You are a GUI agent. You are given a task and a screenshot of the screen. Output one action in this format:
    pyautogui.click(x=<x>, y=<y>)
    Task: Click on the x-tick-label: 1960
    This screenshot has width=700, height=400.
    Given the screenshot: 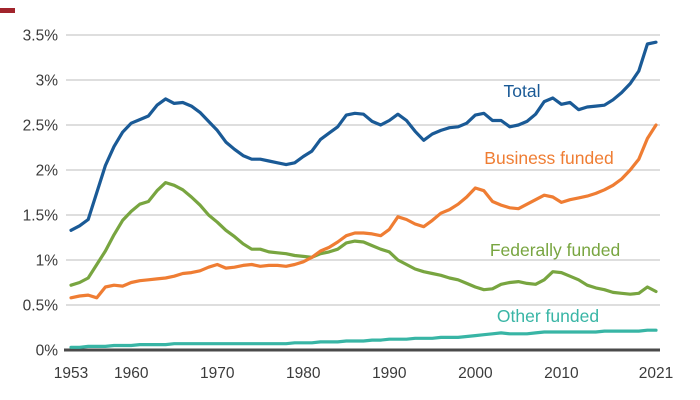 What is the action you would take?
    pyautogui.click(x=131, y=373)
    